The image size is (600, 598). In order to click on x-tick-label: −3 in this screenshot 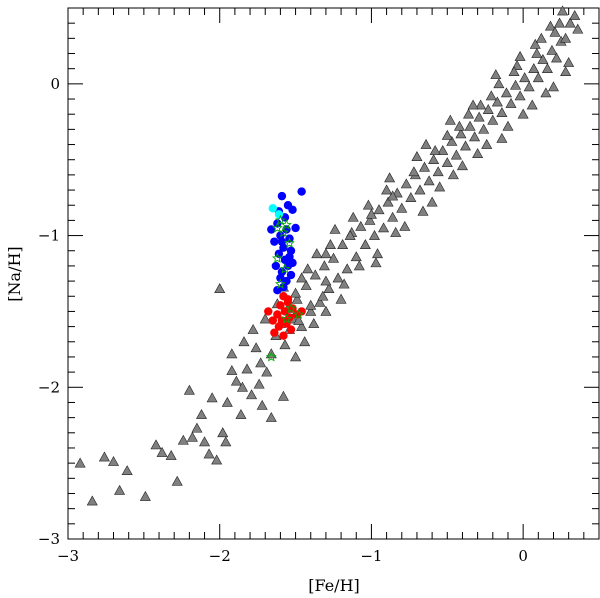, I will do `click(68, 556)`.